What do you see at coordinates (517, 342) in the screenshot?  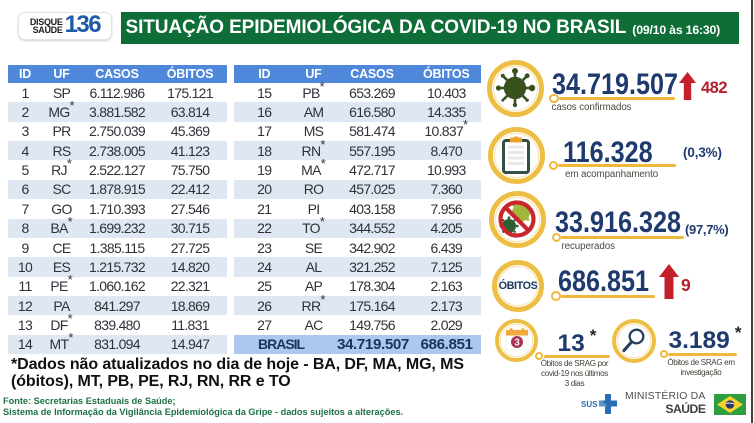 I see `svg-text: 3` at bounding box center [517, 342].